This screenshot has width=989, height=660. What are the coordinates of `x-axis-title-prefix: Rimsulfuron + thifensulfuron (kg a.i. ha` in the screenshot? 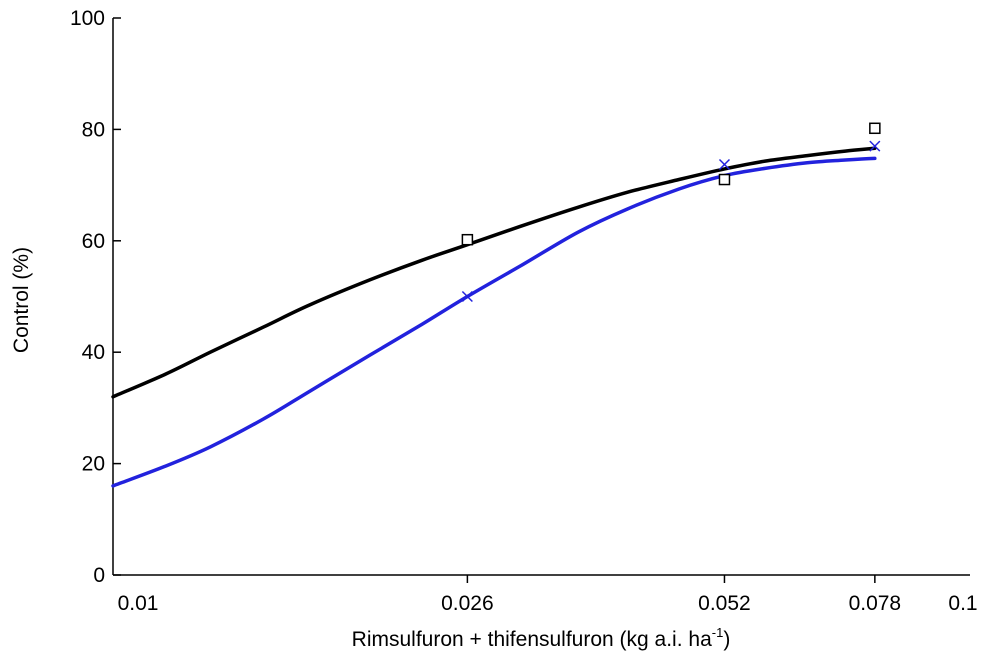 It's located at (532, 639).